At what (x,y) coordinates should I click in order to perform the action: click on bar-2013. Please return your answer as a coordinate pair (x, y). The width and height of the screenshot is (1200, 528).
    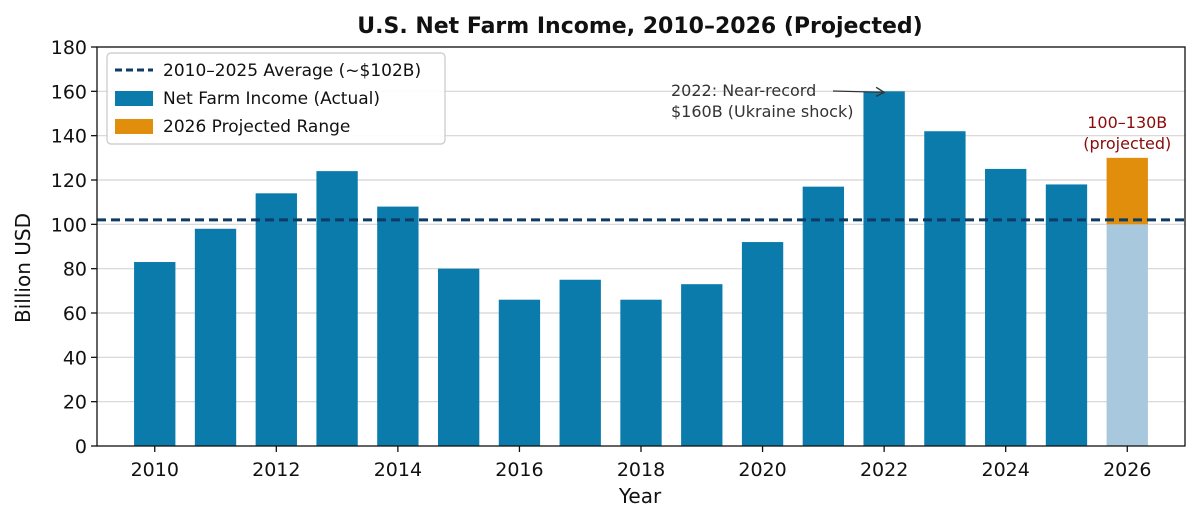
    Looking at the image, I should click on (337, 308).